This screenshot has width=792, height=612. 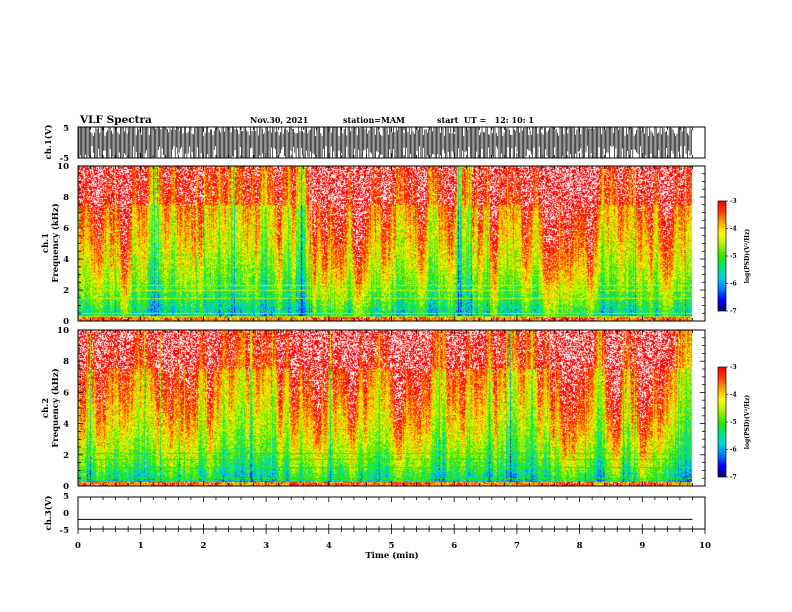 I want to click on ch1-wave-ytick-top: 5, so click(x=66, y=129).